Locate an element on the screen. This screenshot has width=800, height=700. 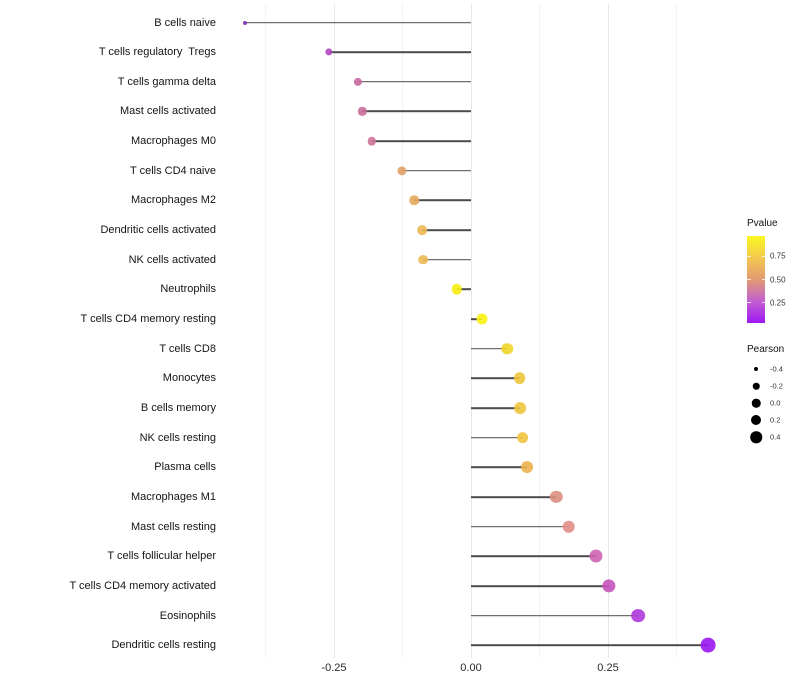
dot-macrophages-m0 is located at coordinates (372, 141).